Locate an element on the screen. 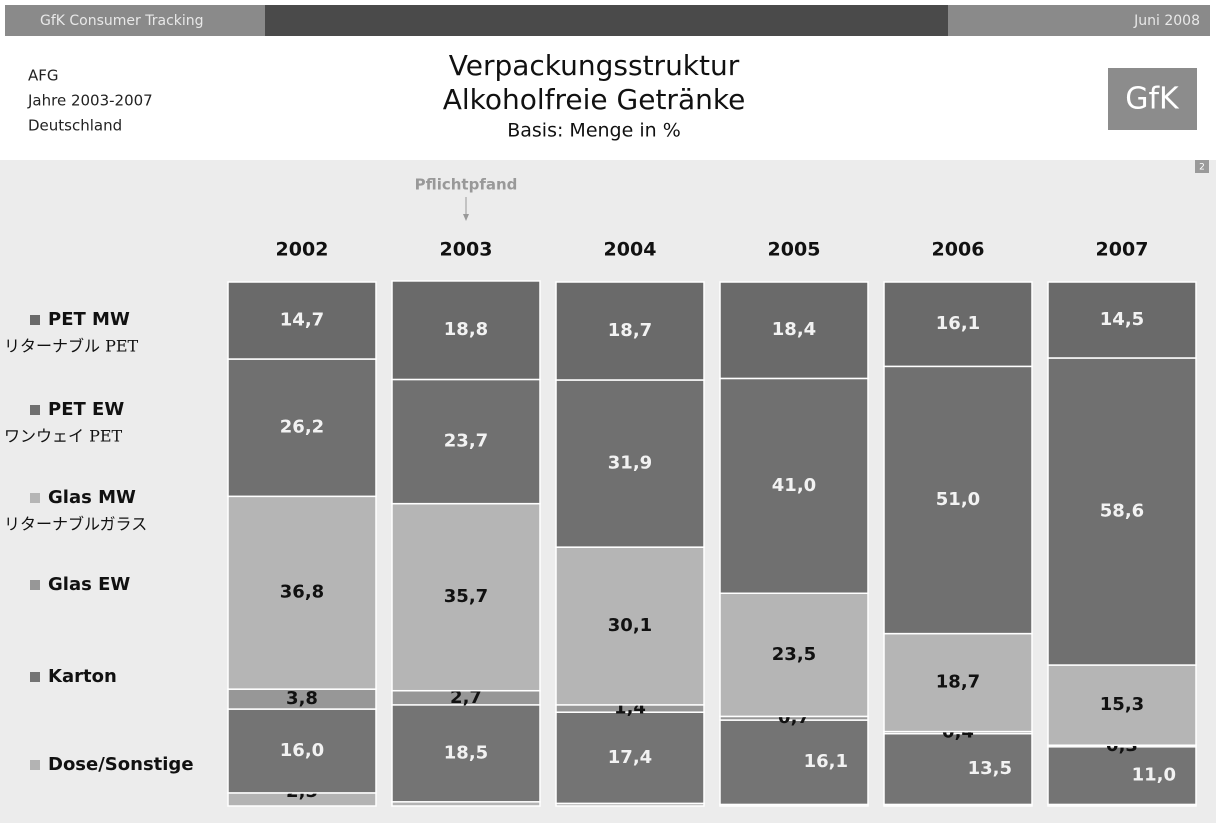  data-label: 15,3 is located at coordinates (1122, 704).